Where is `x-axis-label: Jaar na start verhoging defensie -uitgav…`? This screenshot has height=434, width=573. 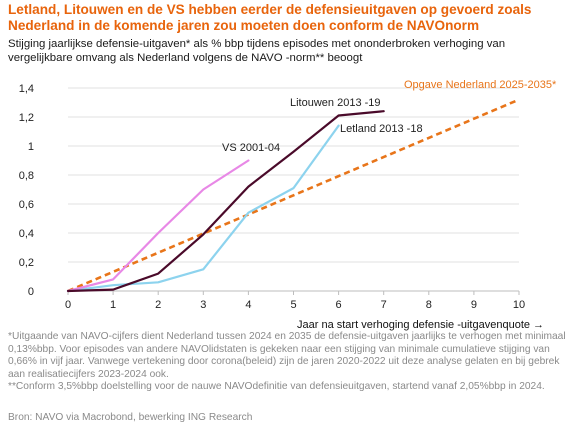 x-axis-label: Jaar na start verhoging defensie -uitgav… is located at coordinates (420, 325).